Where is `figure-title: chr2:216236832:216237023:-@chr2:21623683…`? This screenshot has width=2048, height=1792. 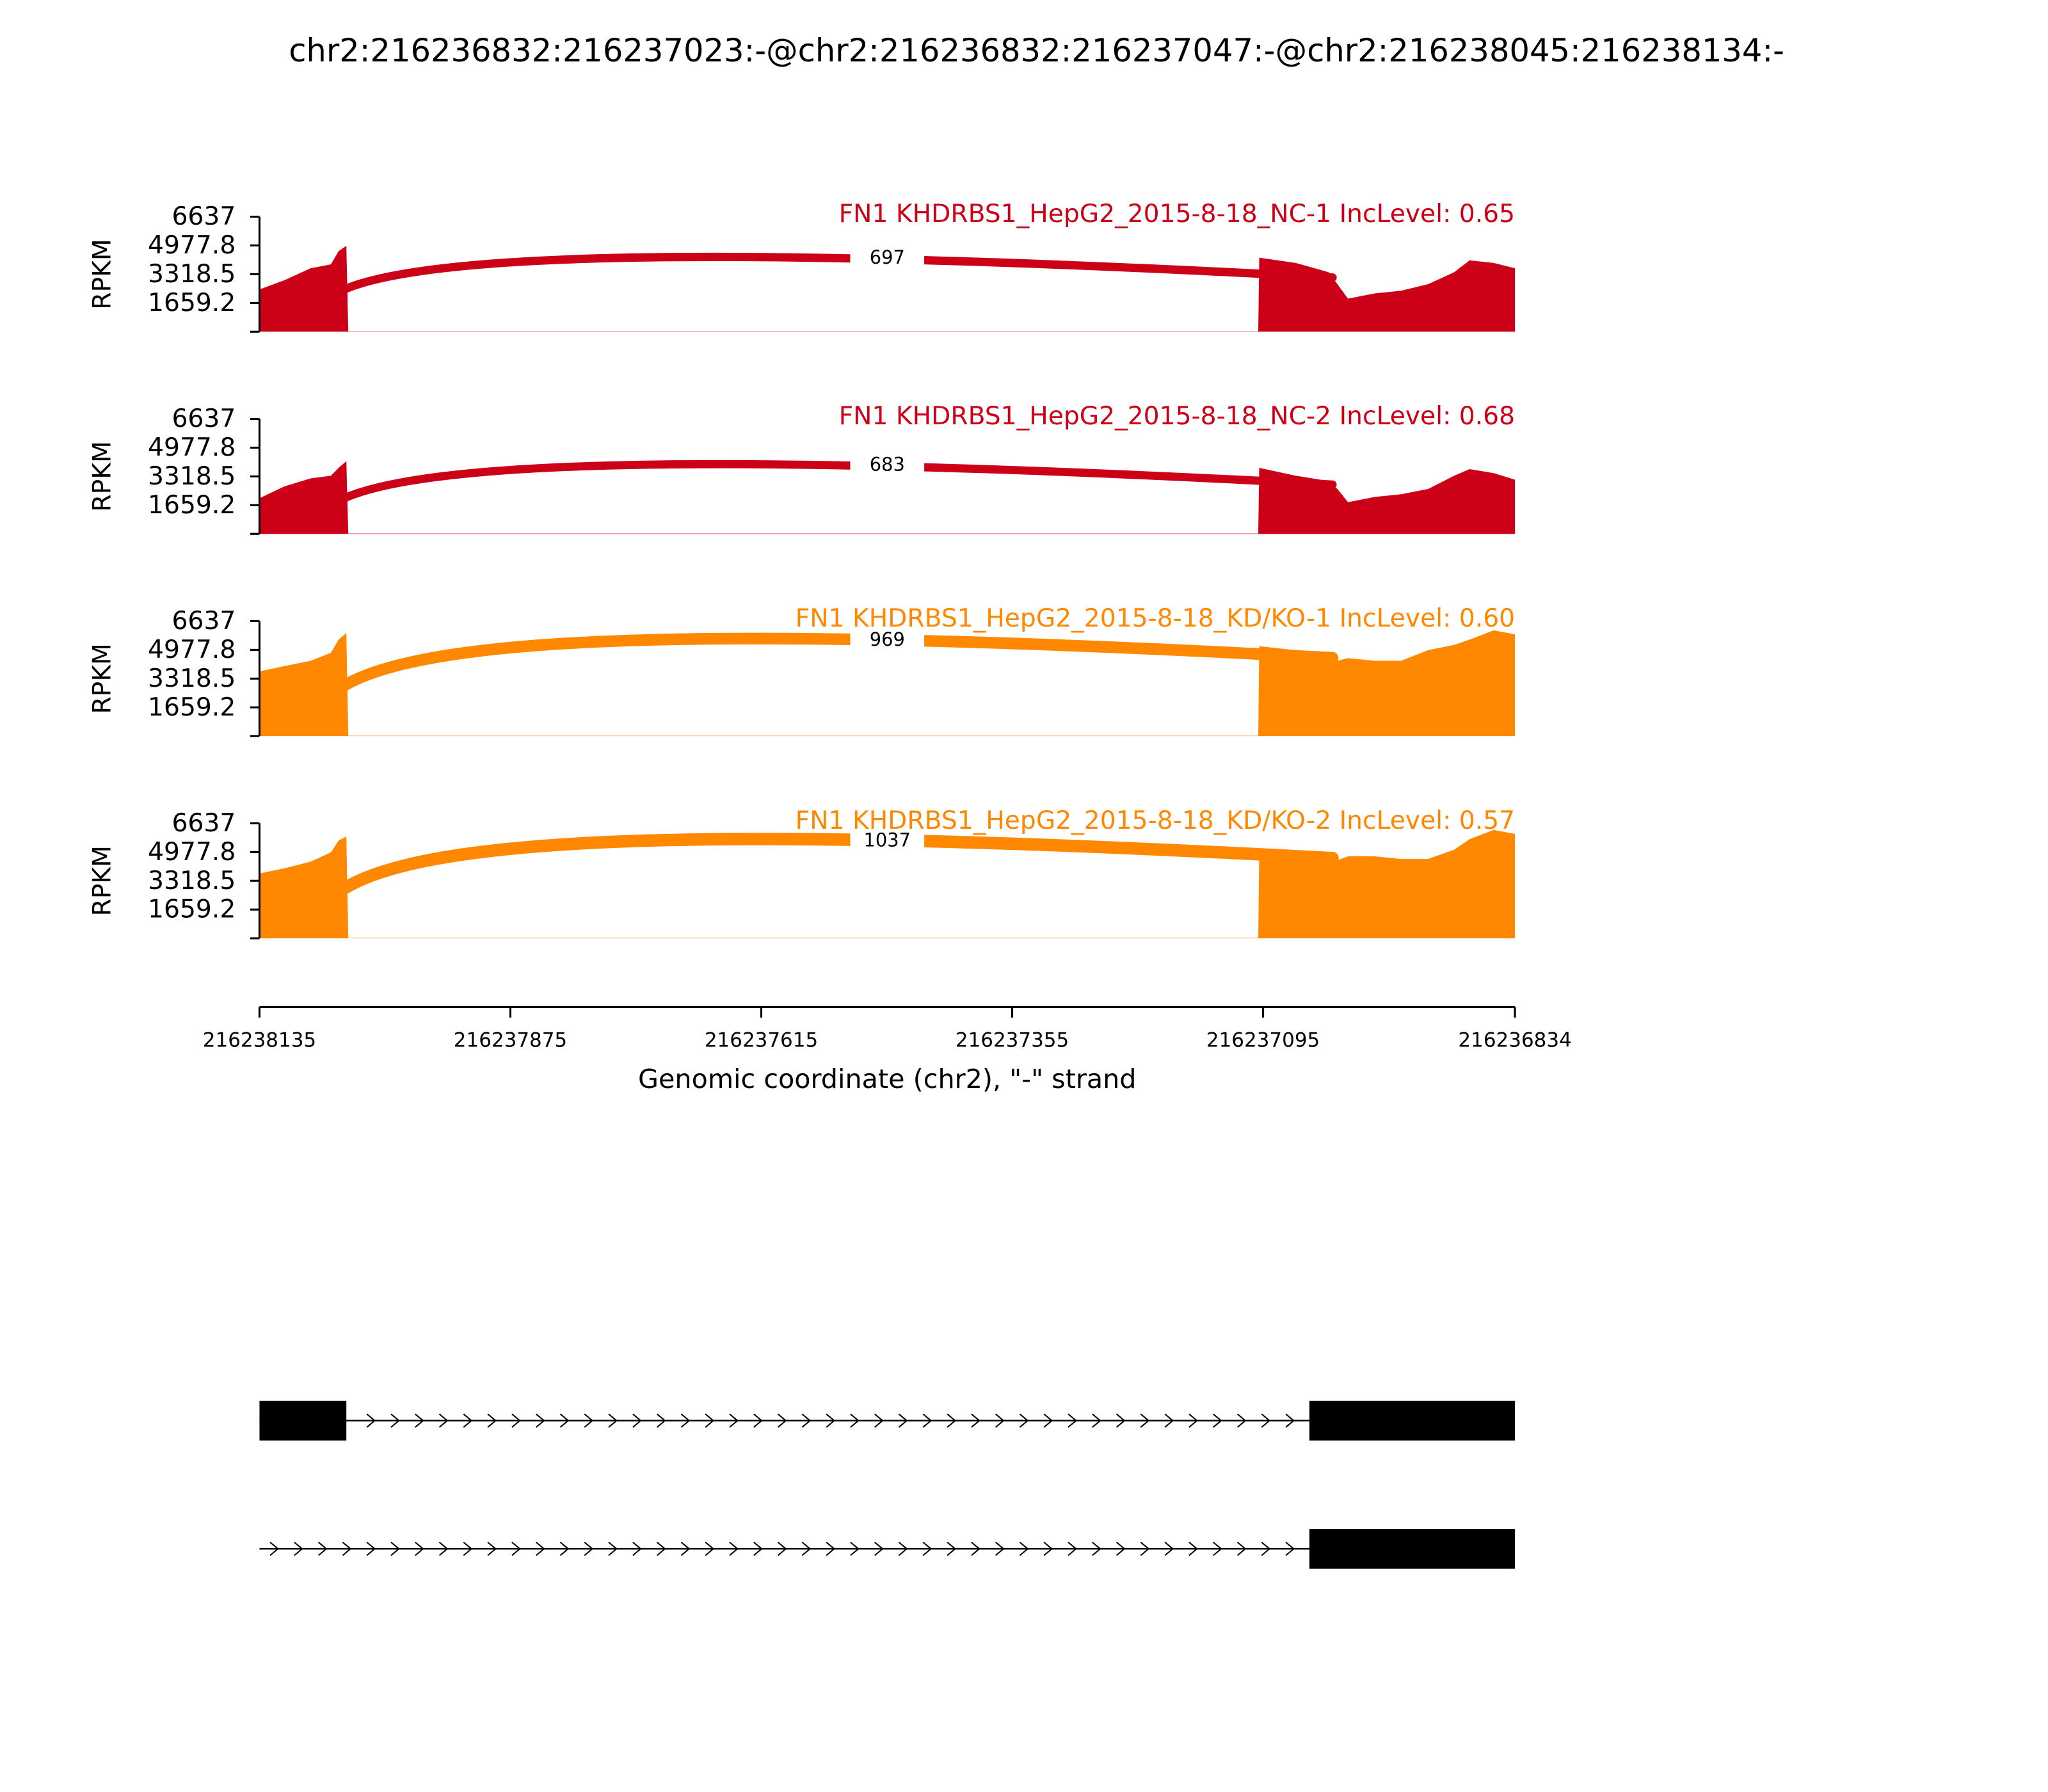 figure-title: chr2:216236832:216237023:-@chr2:21623683… is located at coordinates (1036, 50).